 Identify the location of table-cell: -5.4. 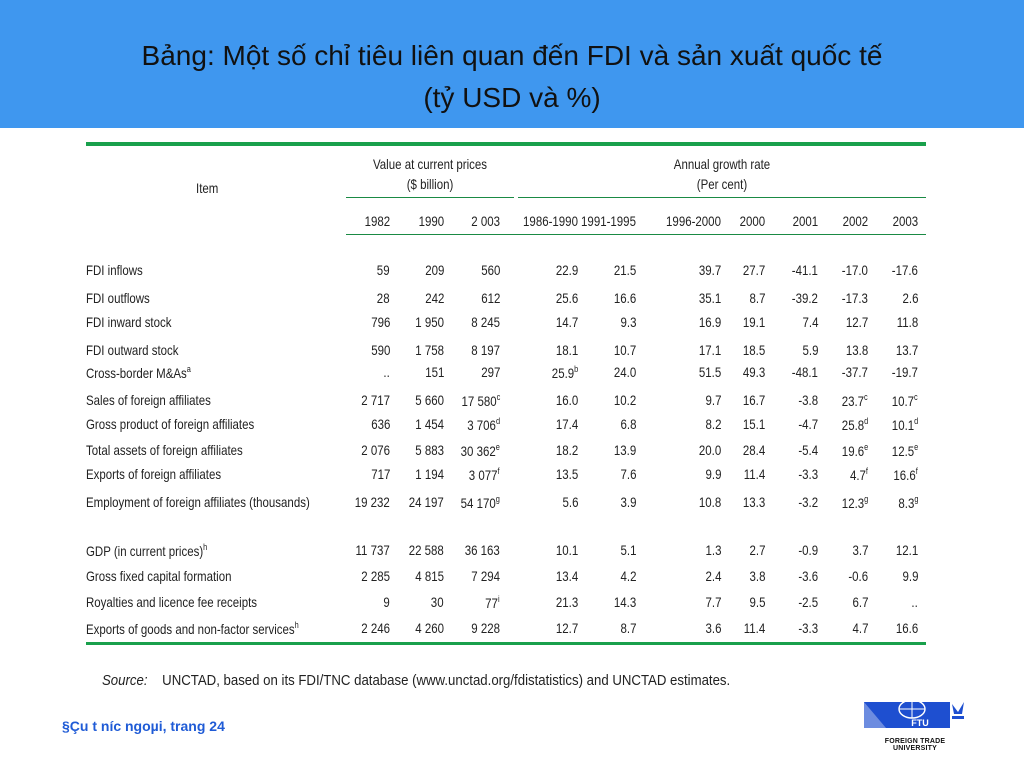
(808, 450).